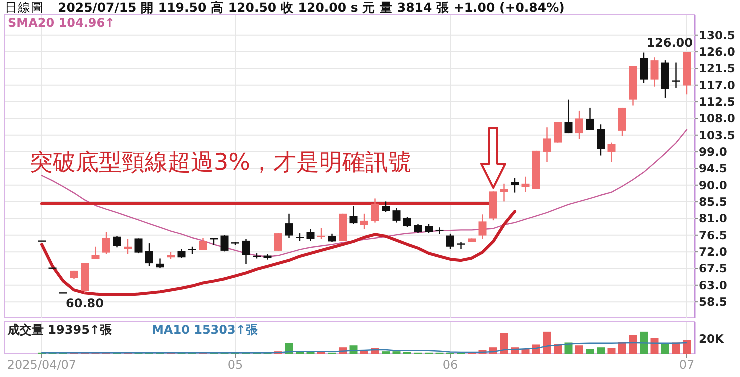  What do you see at coordinates (713, 302) in the screenshot?
I see `y-tick-label: 58.5` at bounding box center [713, 302].